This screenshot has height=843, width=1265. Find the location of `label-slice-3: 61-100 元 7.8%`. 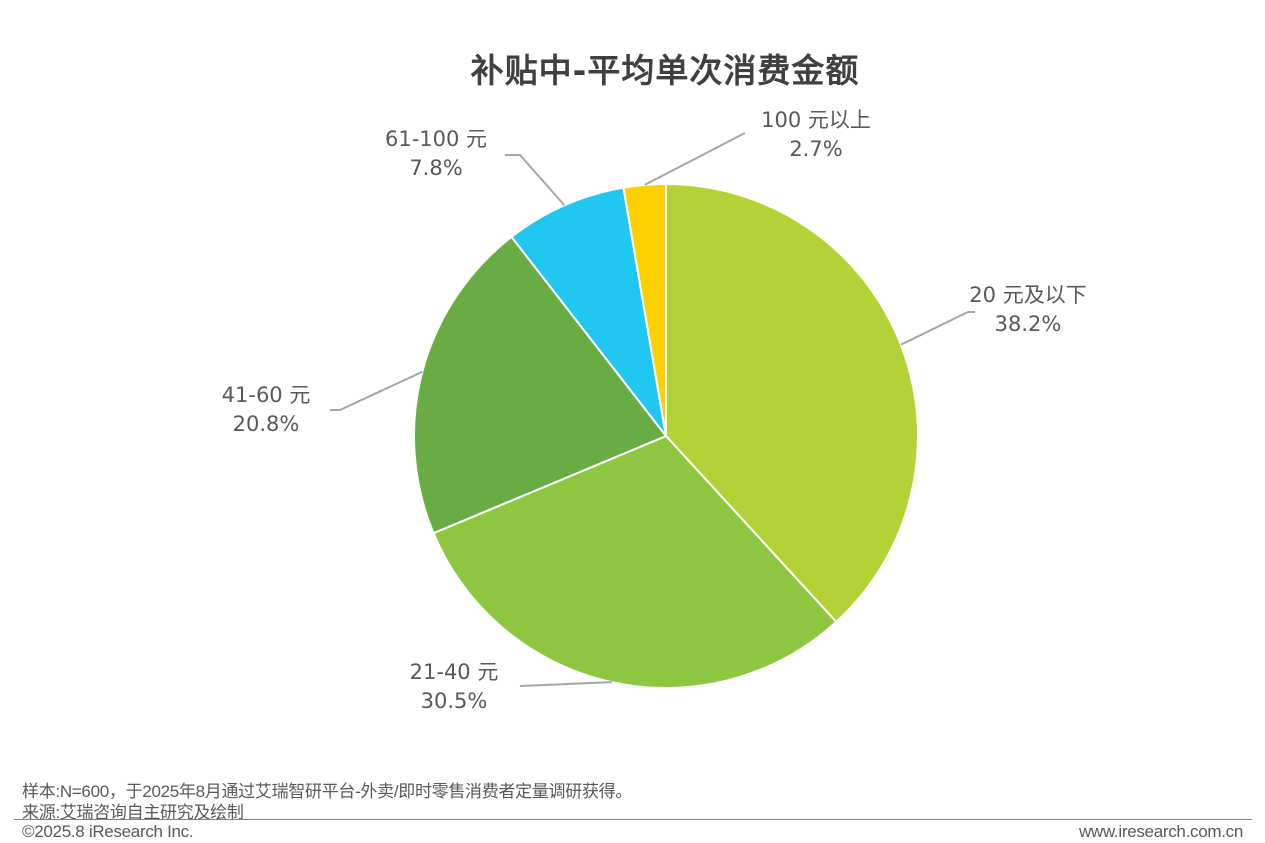

label-slice-3: 61-100 元 7.8% is located at coordinates (436, 154).